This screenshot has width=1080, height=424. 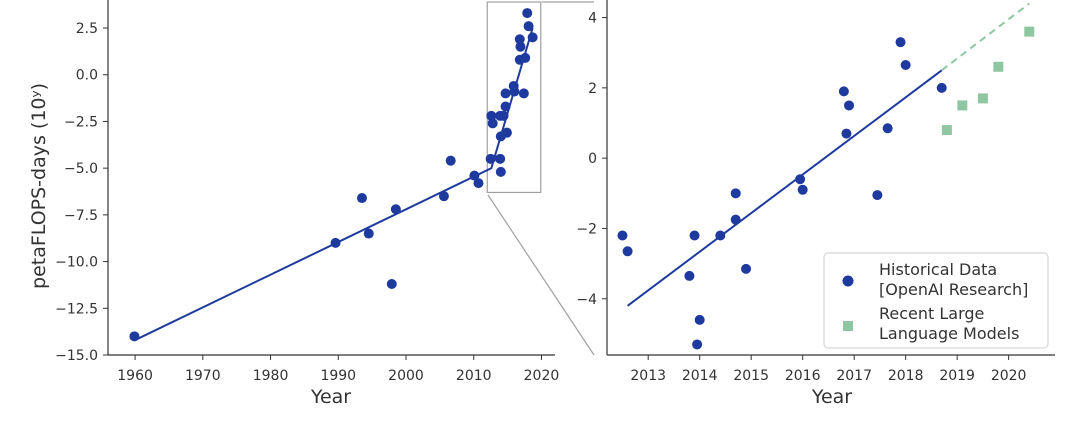 What do you see at coordinates (986, 37) in the screenshot?
I see `right-fit-line-extension` at bounding box center [986, 37].